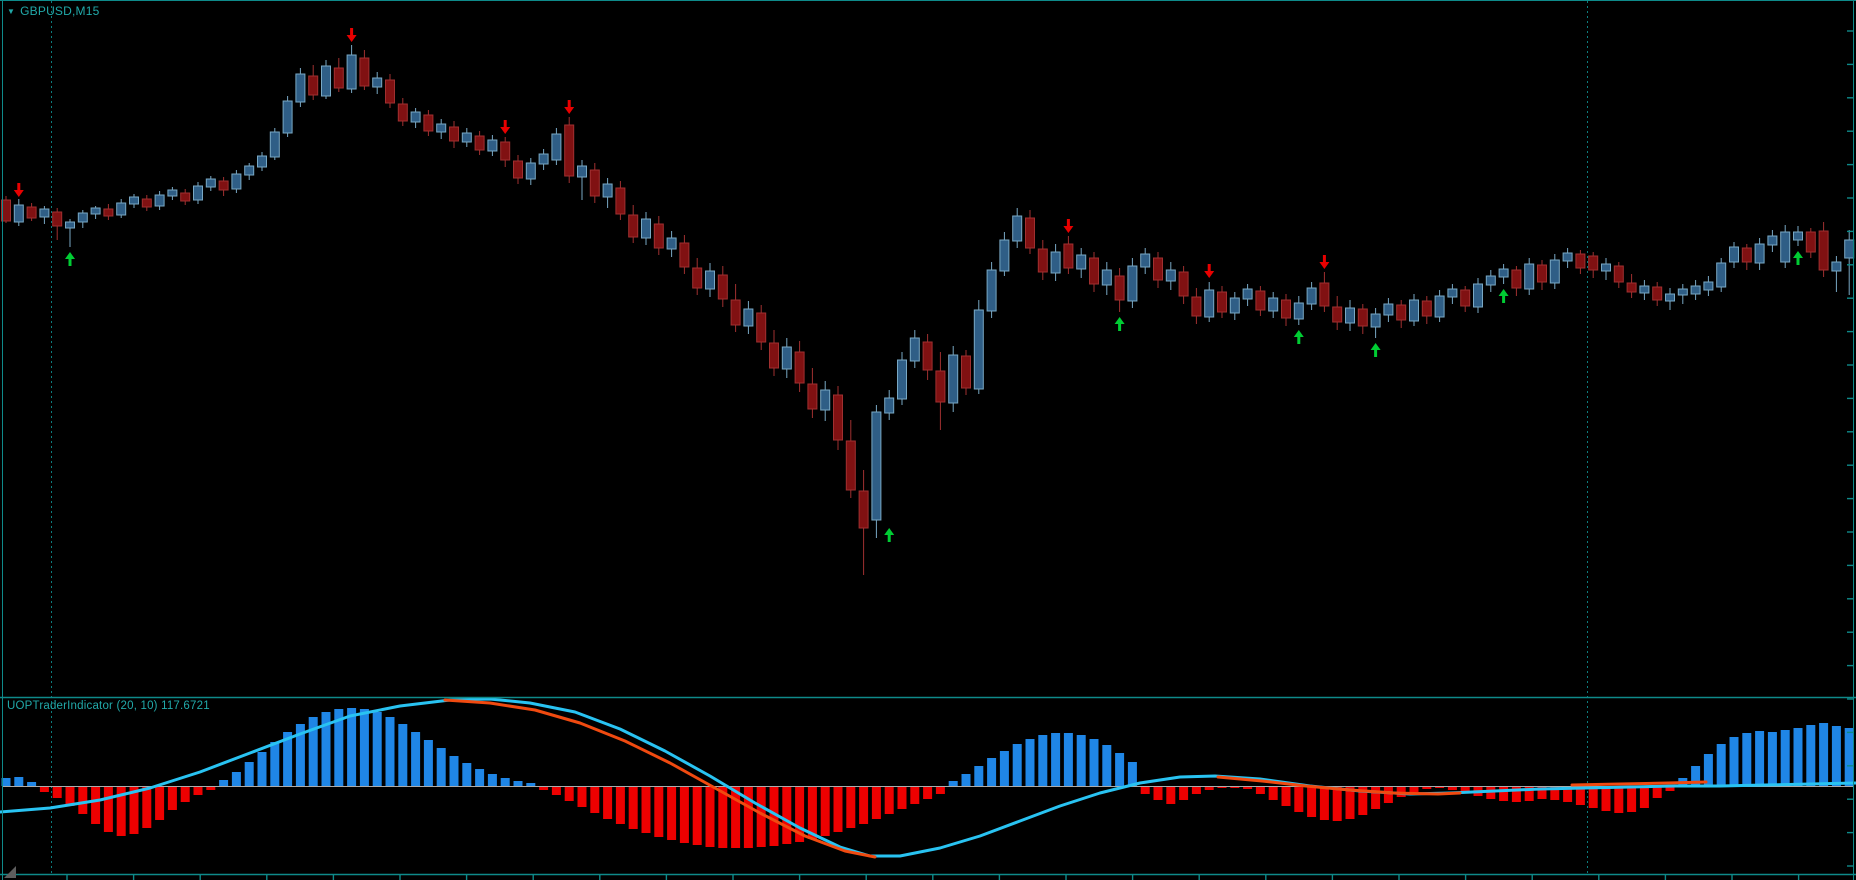  Describe the element at coordinates (660, 778) in the screenshot. I see `indicator-slow-line` at that location.